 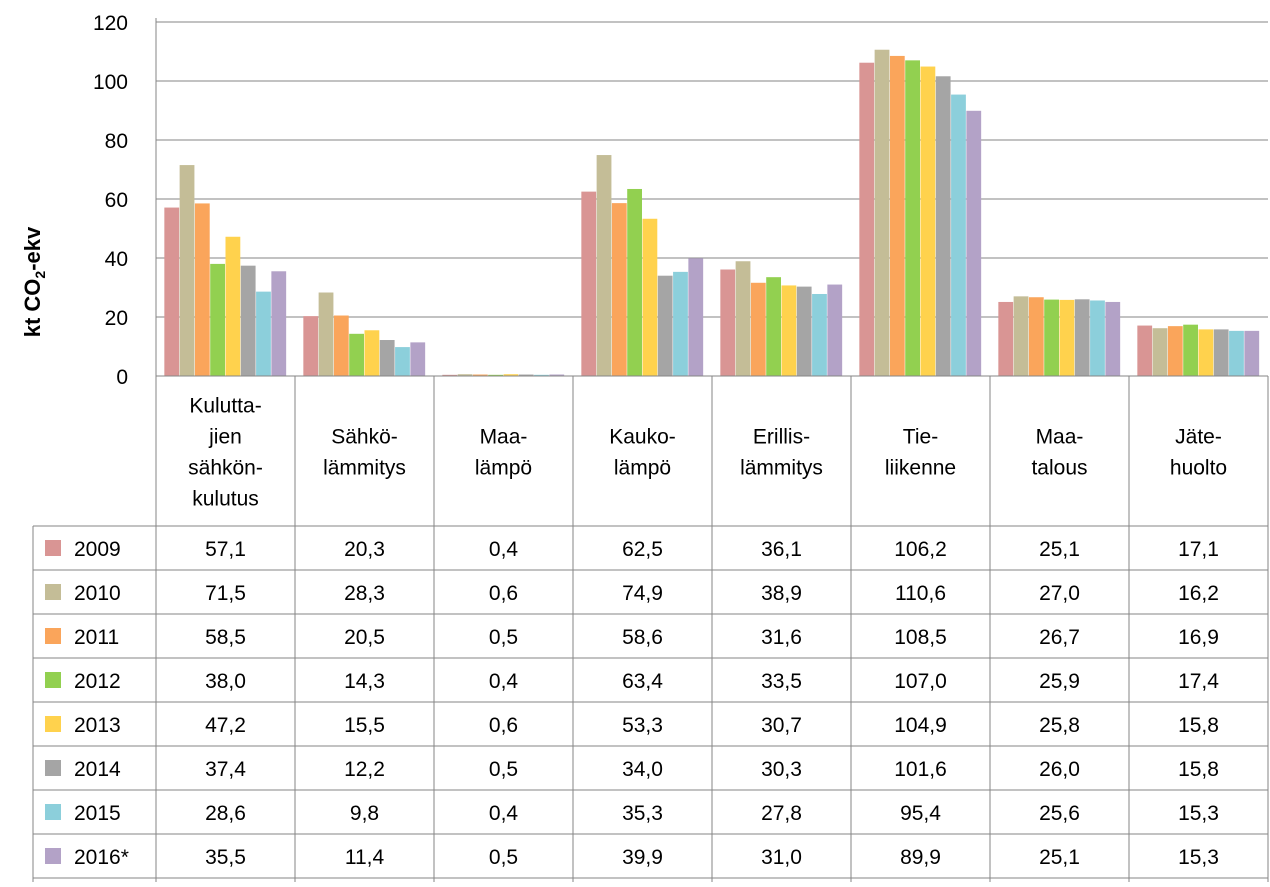 What do you see at coordinates (364, 637) in the screenshot?
I see `data-label: 20,5` at bounding box center [364, 637].